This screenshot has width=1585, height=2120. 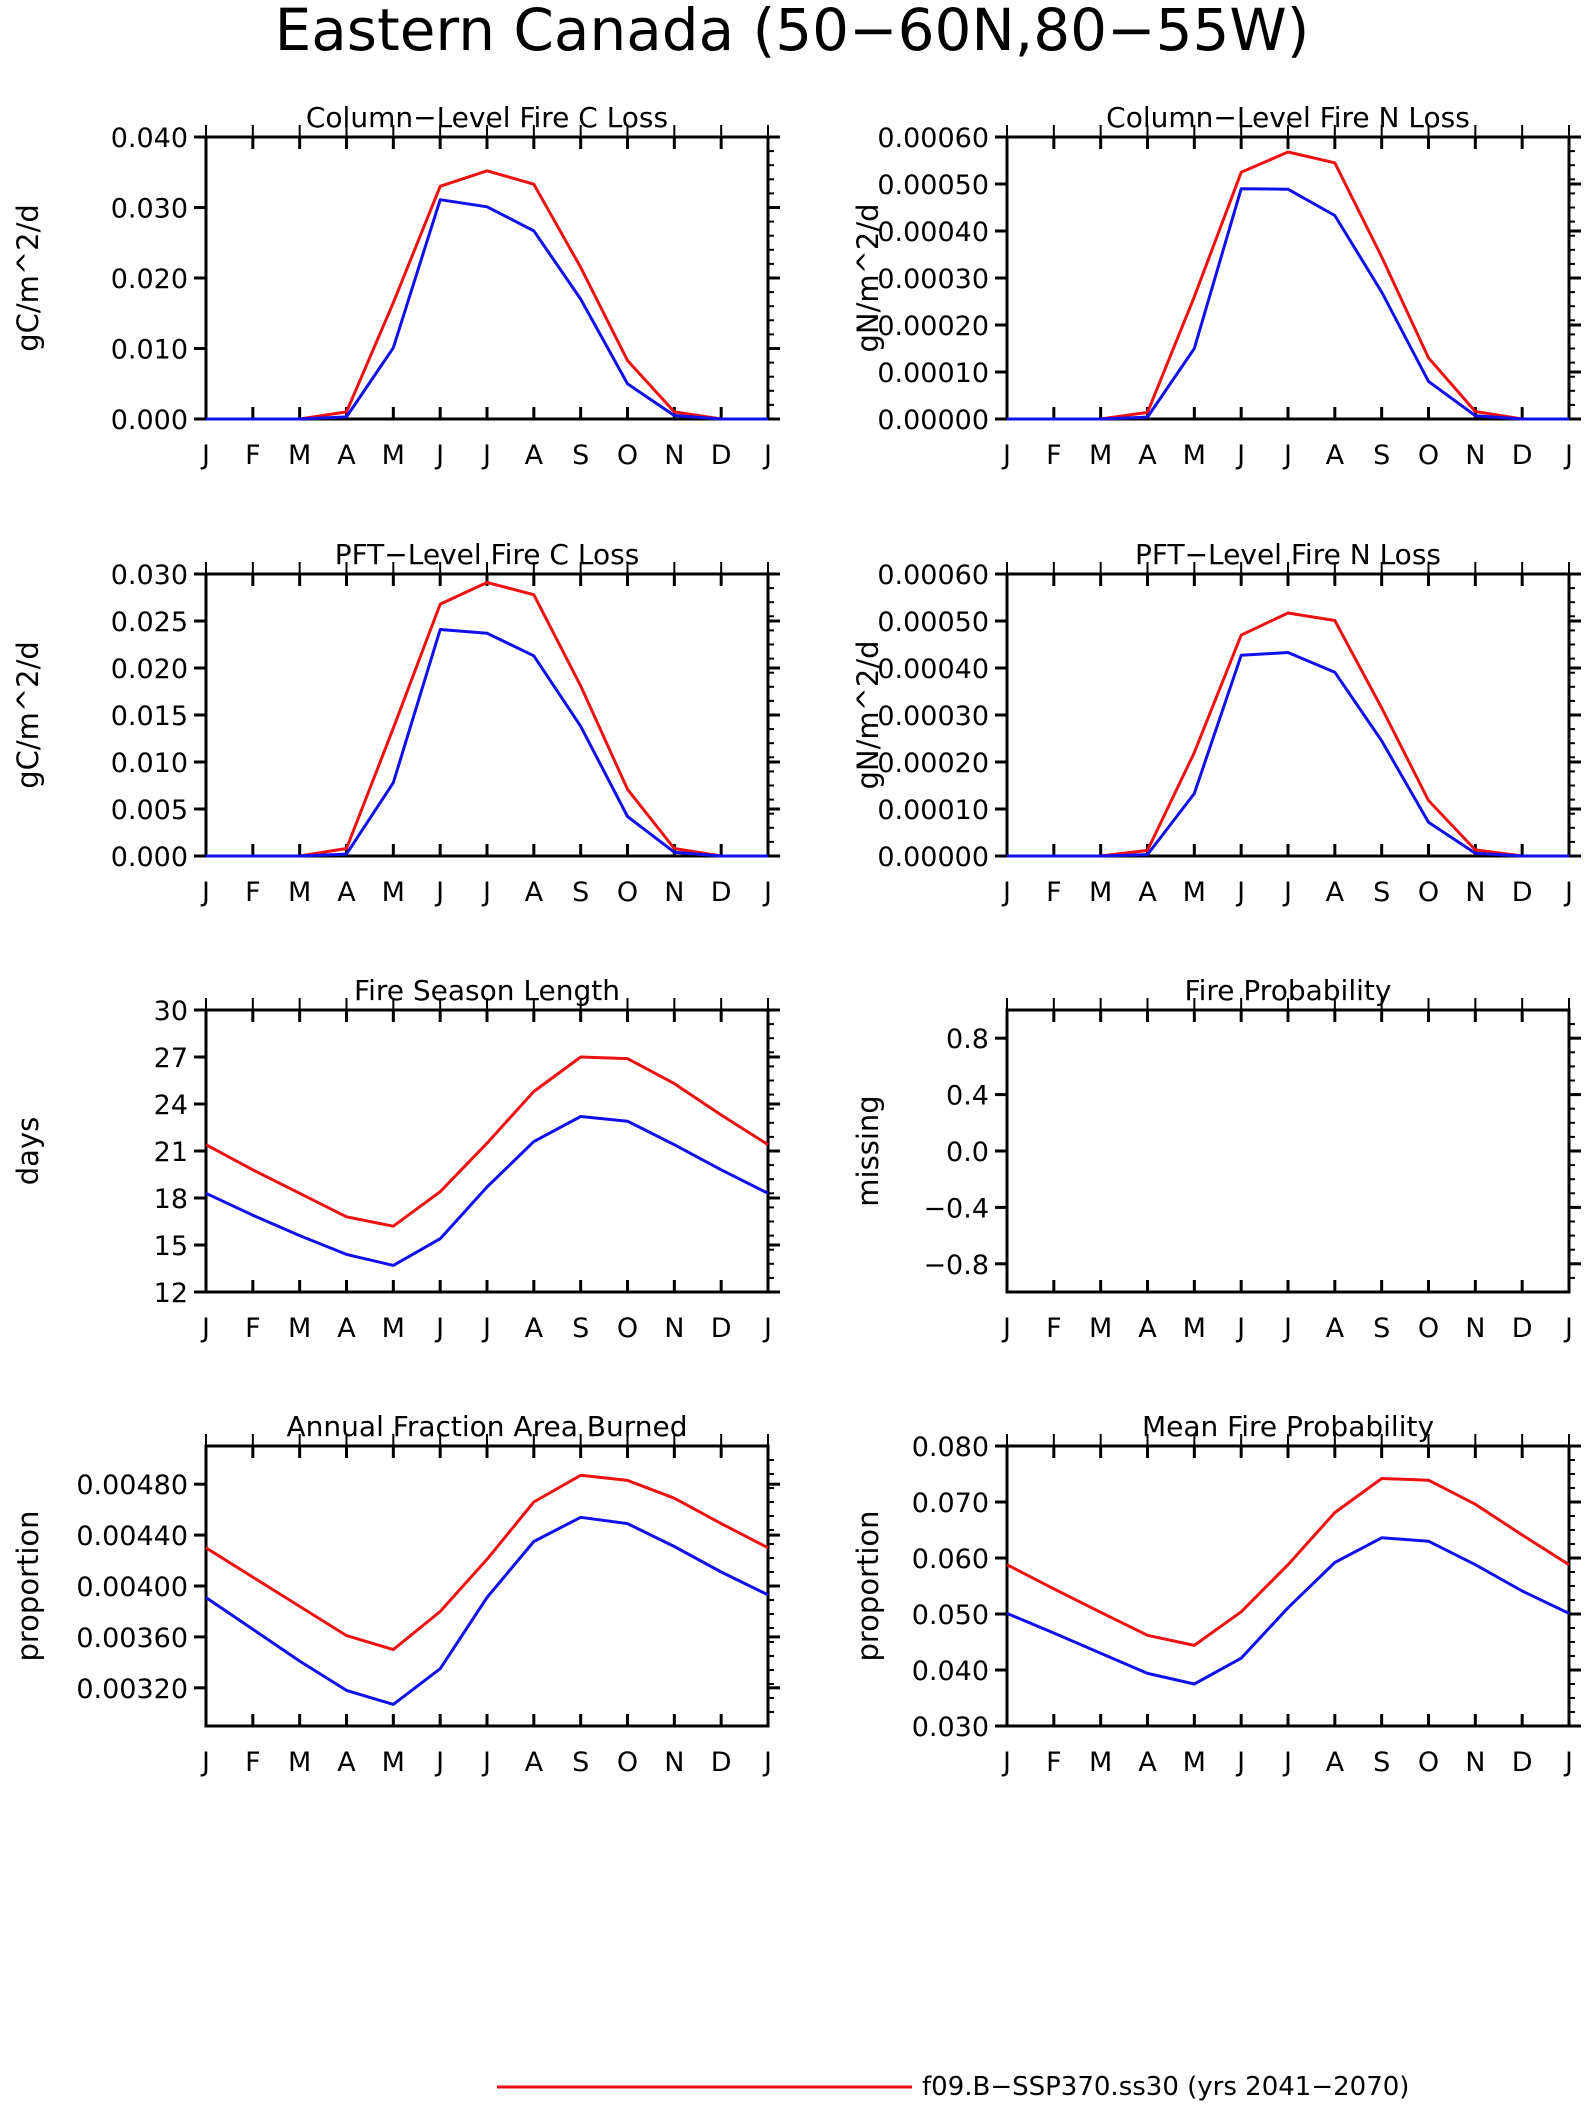 What do you see at coordinates (792, 32) in the screenshot?
I see `main-title: Eastern Canada (50−60N,80−55W)` at bounding box center [792, 32].